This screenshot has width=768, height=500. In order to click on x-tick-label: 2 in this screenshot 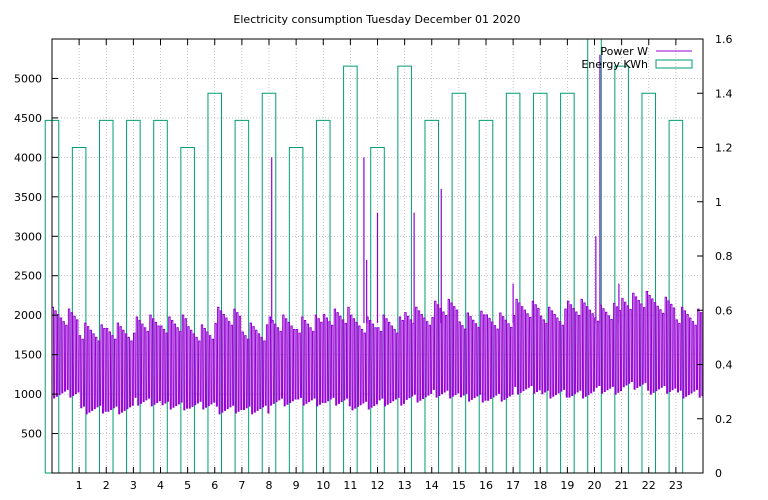, I will do `click(106, 485)`.